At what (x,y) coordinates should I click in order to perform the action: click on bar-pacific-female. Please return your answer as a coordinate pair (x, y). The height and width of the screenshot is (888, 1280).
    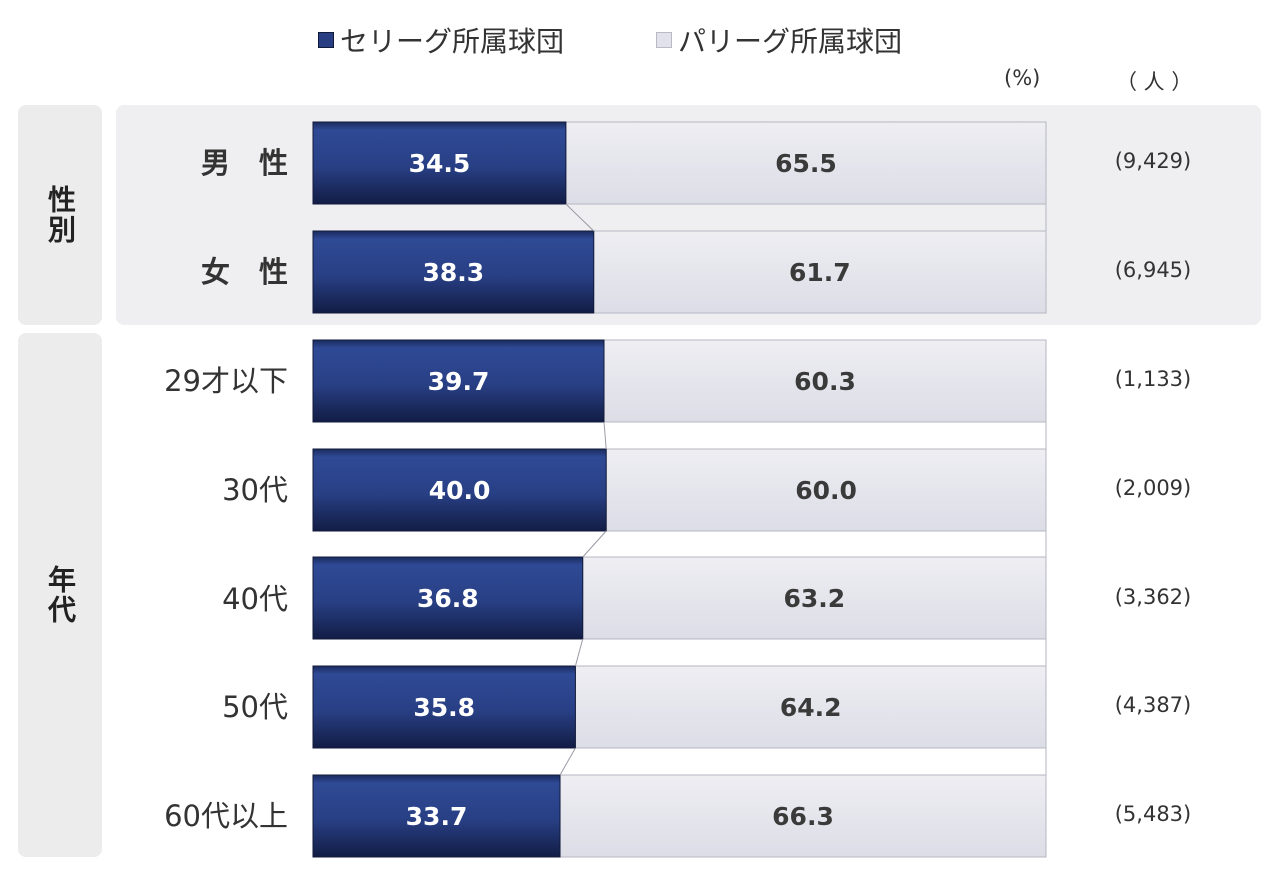
    Looking at the image, I should click on (820, 272).